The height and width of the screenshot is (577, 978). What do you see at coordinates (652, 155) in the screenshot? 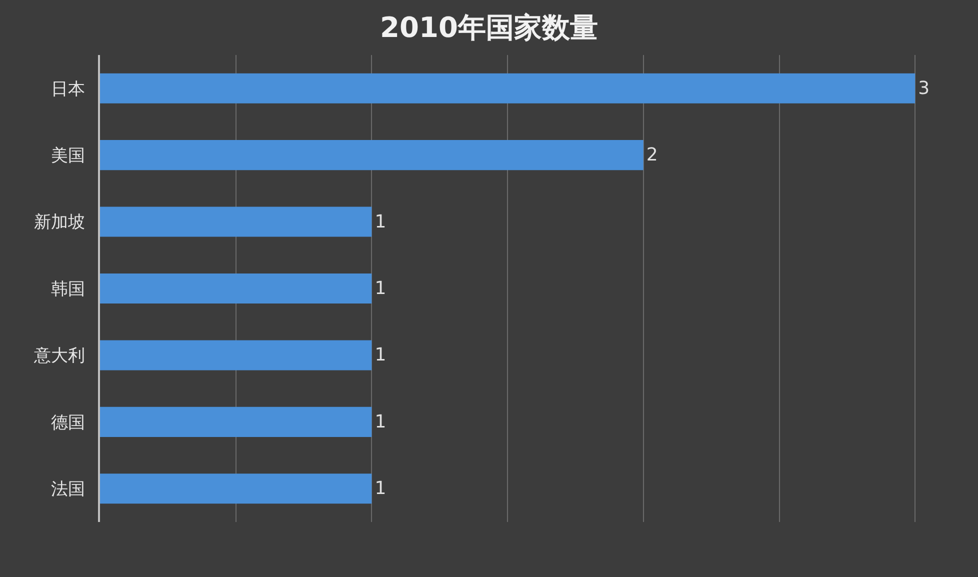
I see `data-label: 2` at bounding box center [652, 155].